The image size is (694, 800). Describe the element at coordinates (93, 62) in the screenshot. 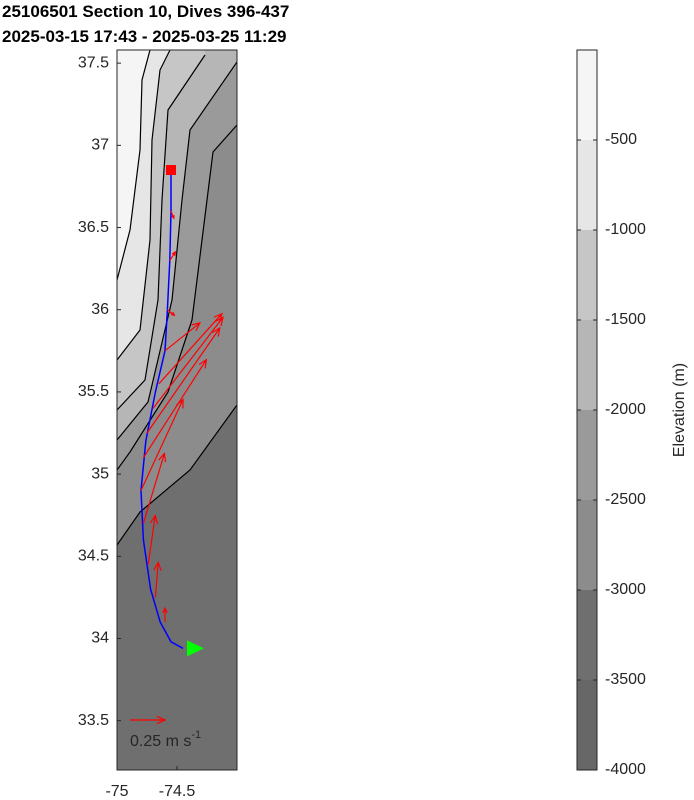

I see `y-tick-label: 37.5` at that location.